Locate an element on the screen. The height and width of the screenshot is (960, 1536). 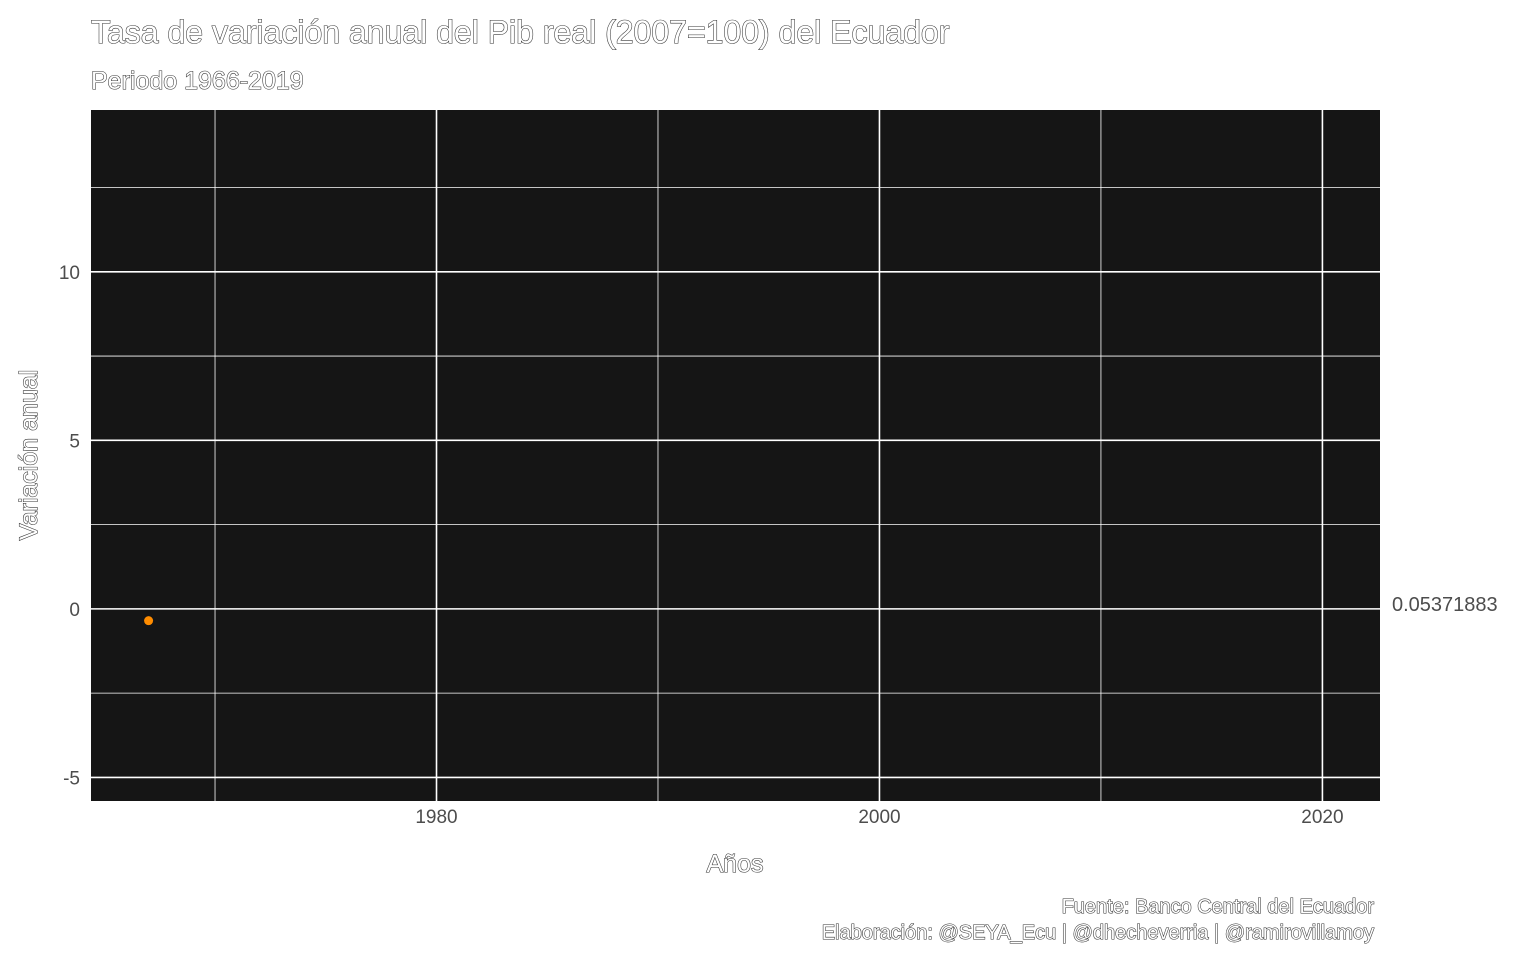
data-point is located at coordinates (149, 621).